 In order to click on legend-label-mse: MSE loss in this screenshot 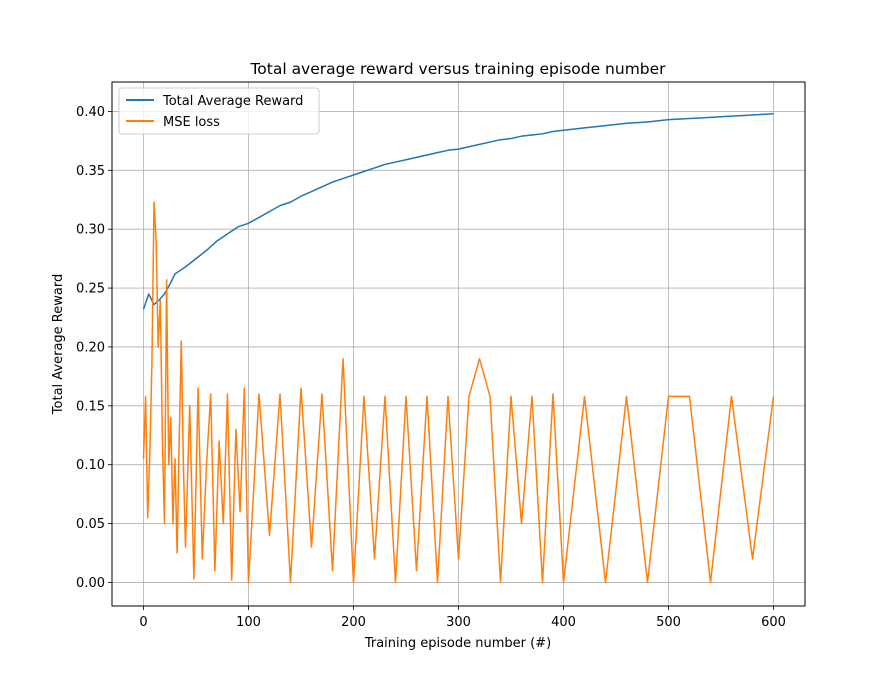, I will do `click(191, 122)`.